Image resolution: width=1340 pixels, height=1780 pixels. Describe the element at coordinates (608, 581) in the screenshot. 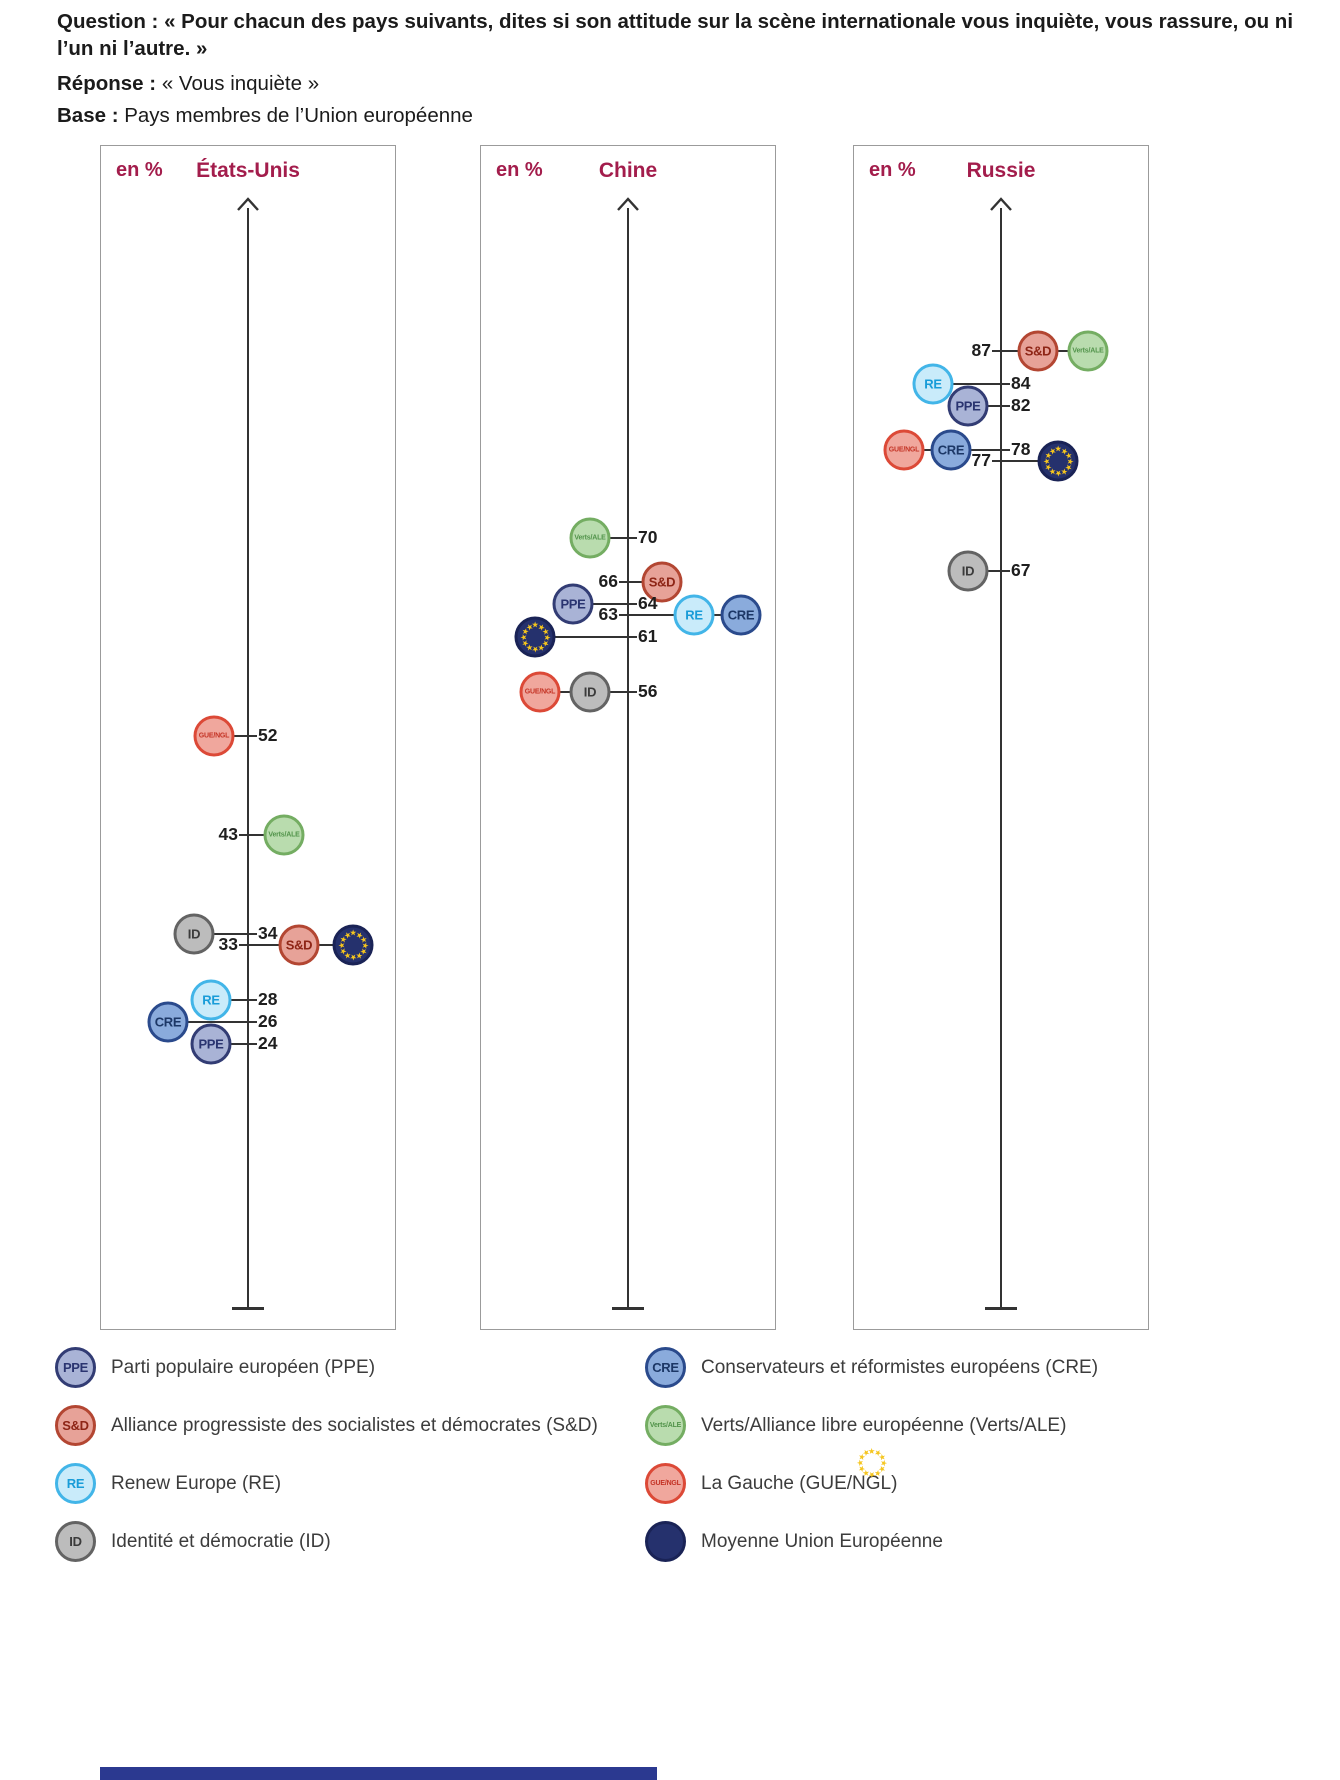

I see `value-label: 66` at that location.